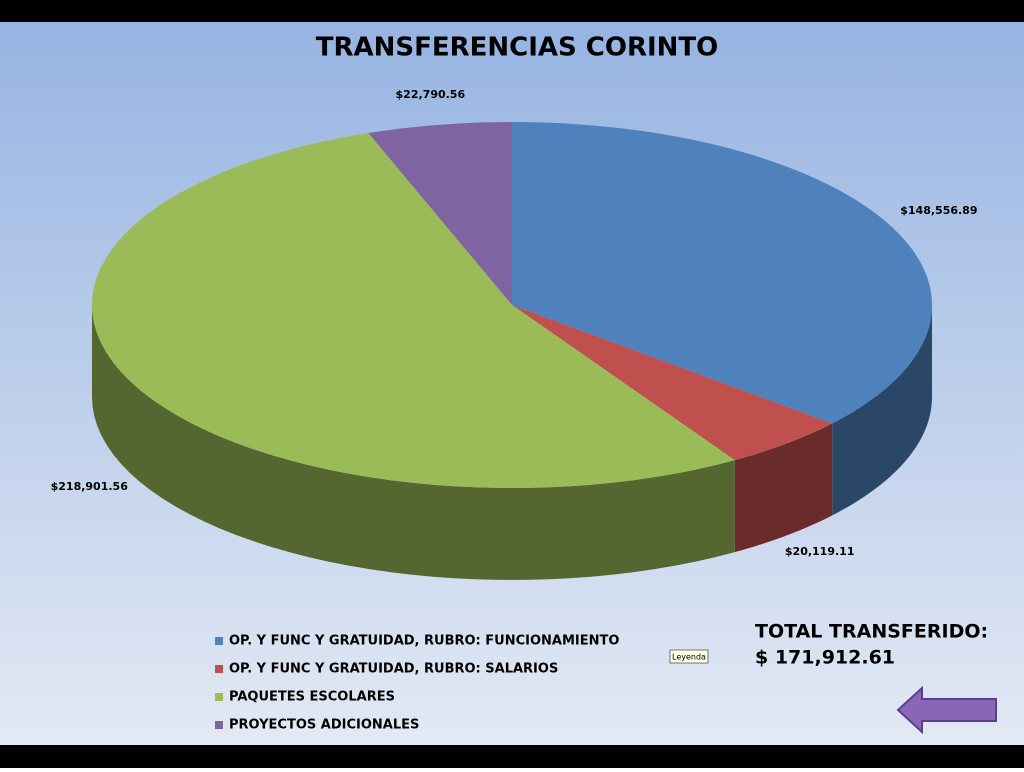 This screenshot has height=772, width=1024. I want to click on legend-label: PAQUETES ESCOLARES, so click(312, 697).